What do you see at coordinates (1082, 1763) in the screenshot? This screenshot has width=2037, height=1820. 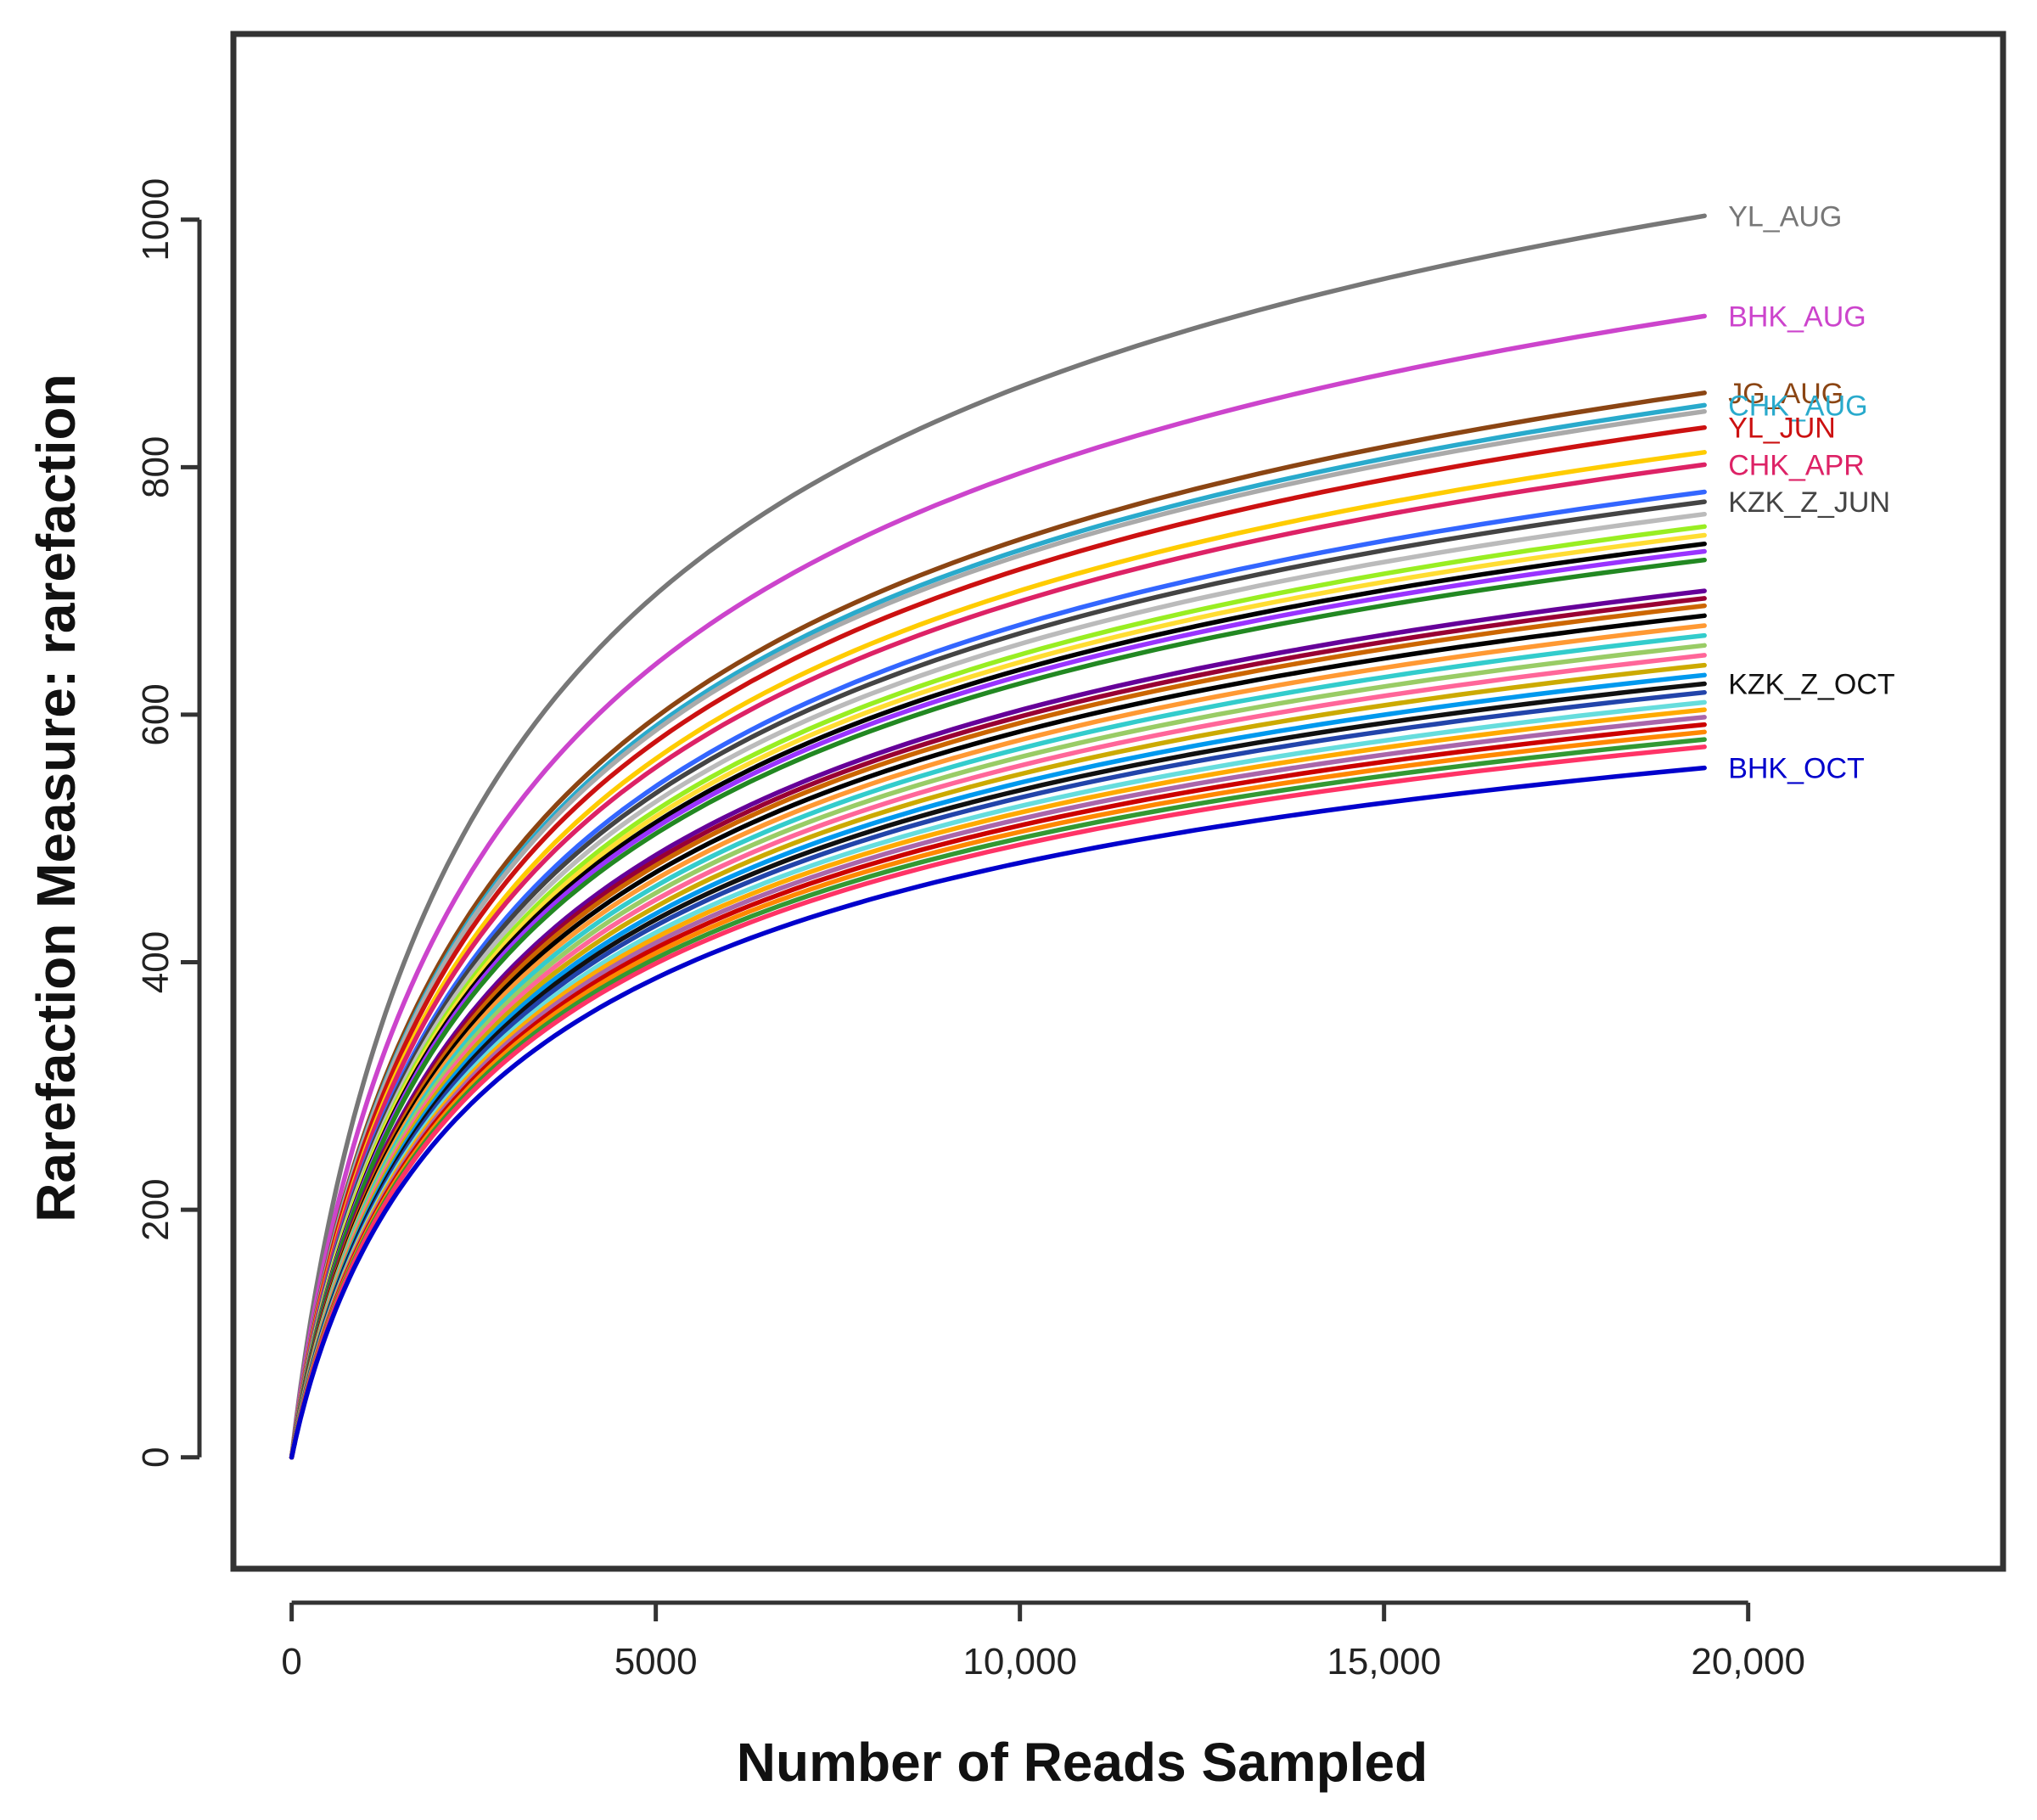 I see `x-axis-title: Number of Reads Sampled` at bounding box center [1082, 1763].